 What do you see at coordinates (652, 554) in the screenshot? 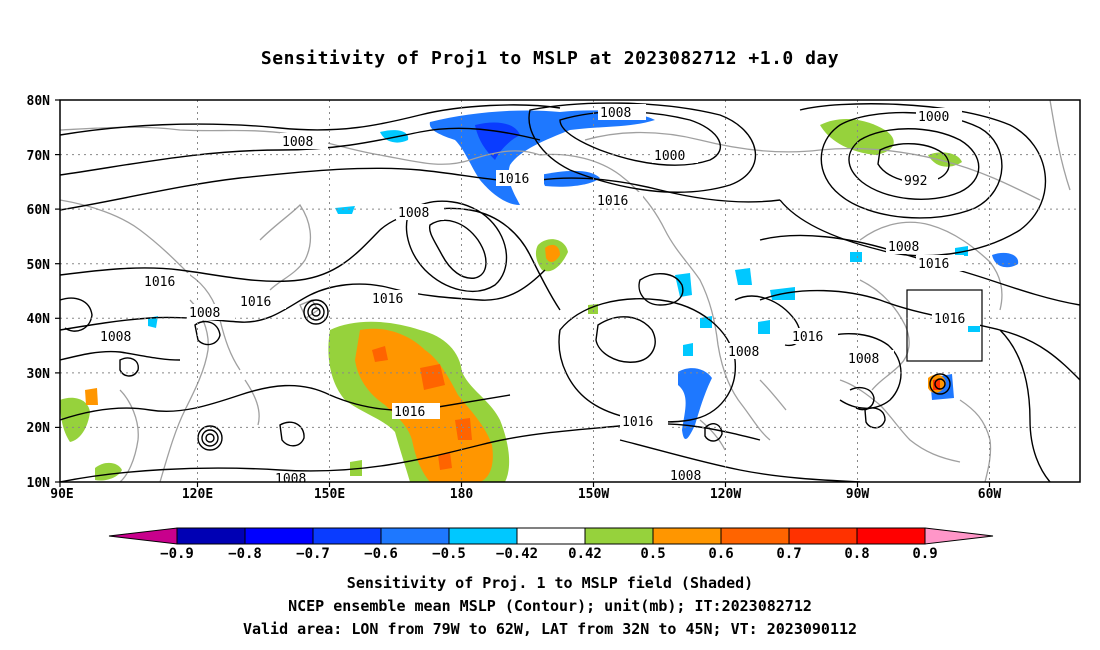
I see `colorbar-label: 0.5` at bounding box center [652, 554].